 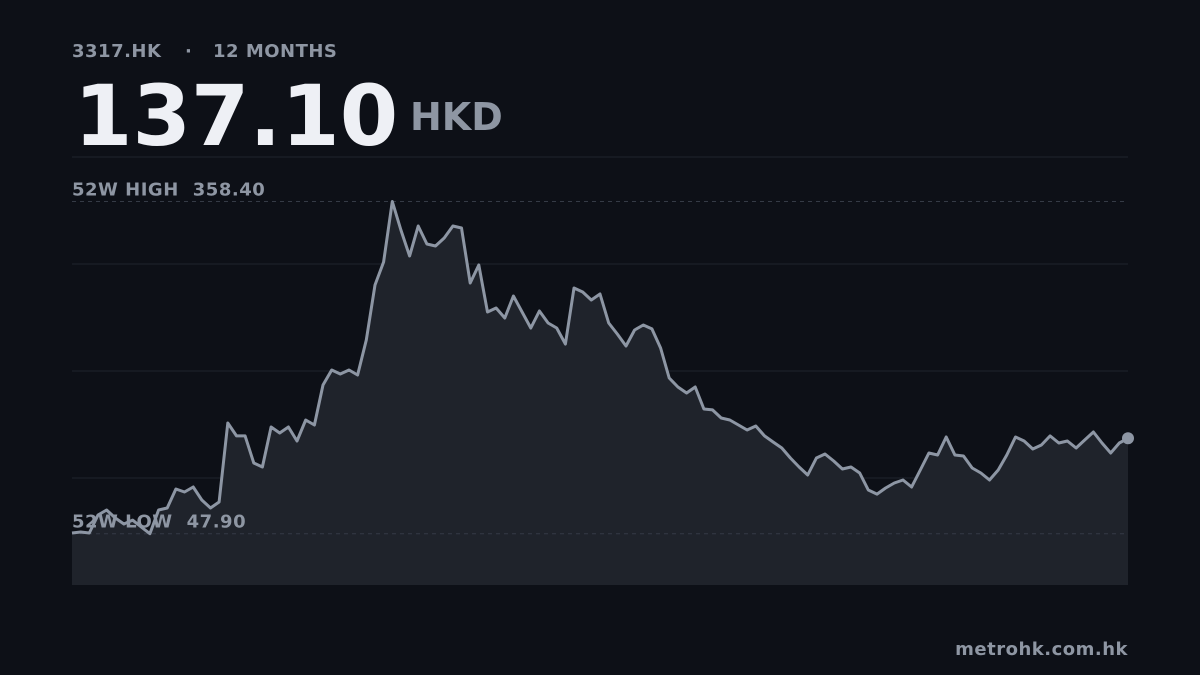 I want to click on low-value: 47.90, so click(x=216, y=522).